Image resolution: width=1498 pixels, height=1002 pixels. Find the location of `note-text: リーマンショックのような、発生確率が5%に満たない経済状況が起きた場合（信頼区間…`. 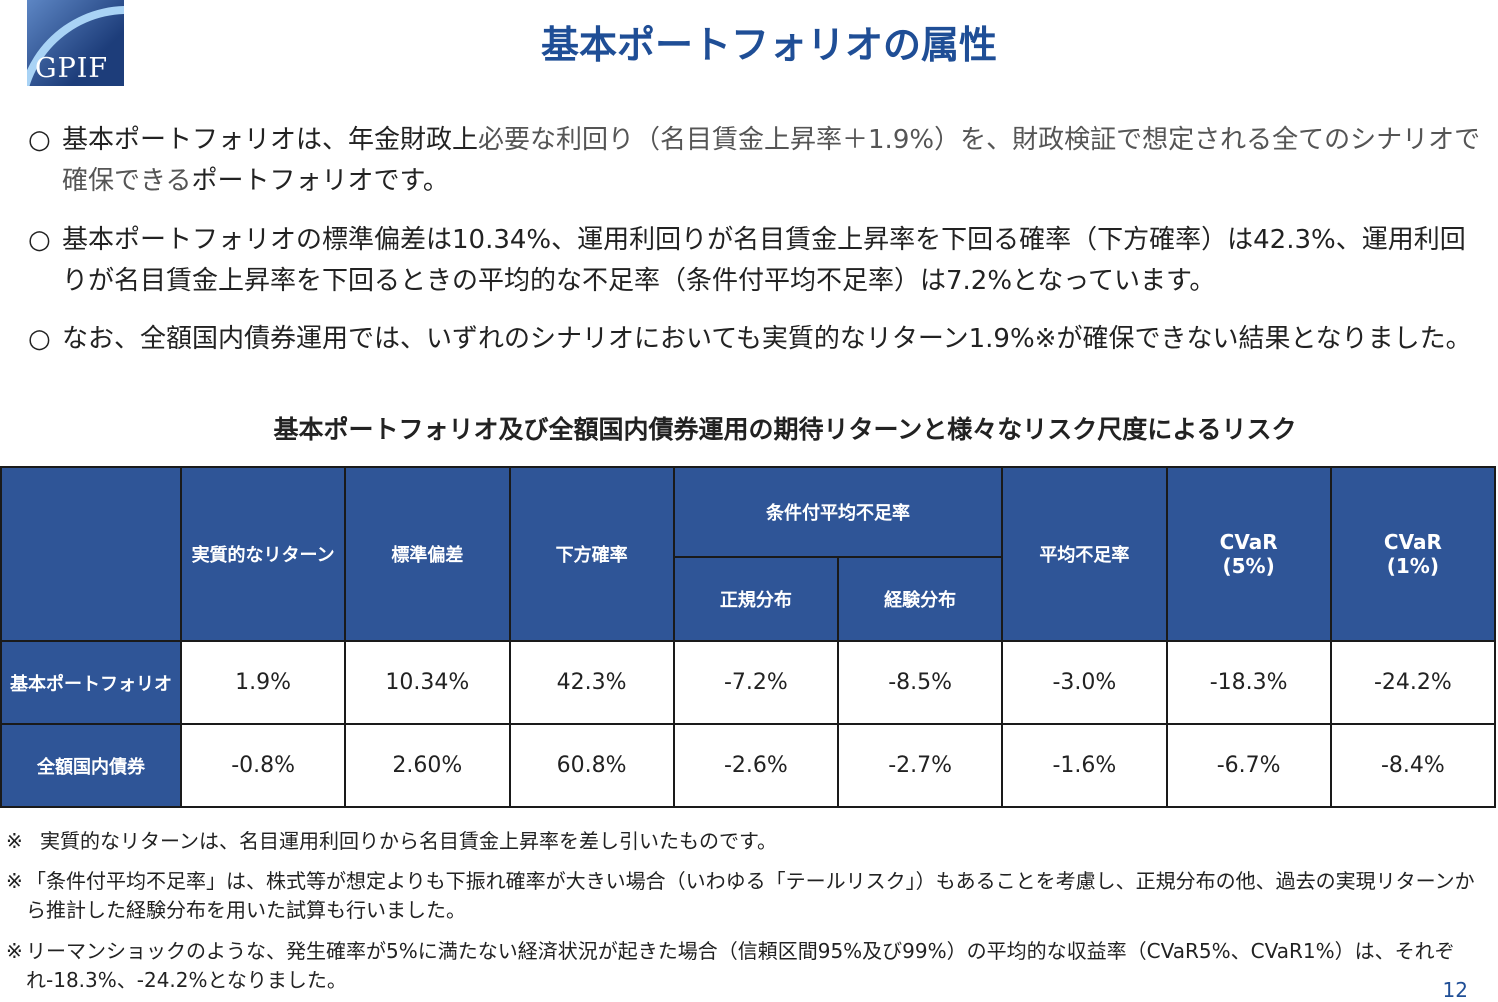

note-text: リーマンショックのような、発生確率が5%に満たない経済状況が起きた場合（信頼区間… is located at coordinates (740, 965).